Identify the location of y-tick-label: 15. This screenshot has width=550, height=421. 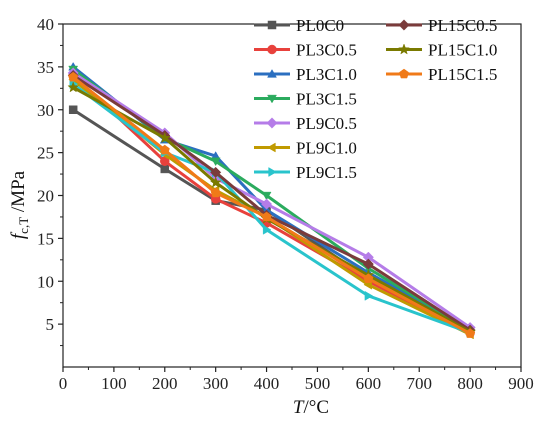
(45, 238).